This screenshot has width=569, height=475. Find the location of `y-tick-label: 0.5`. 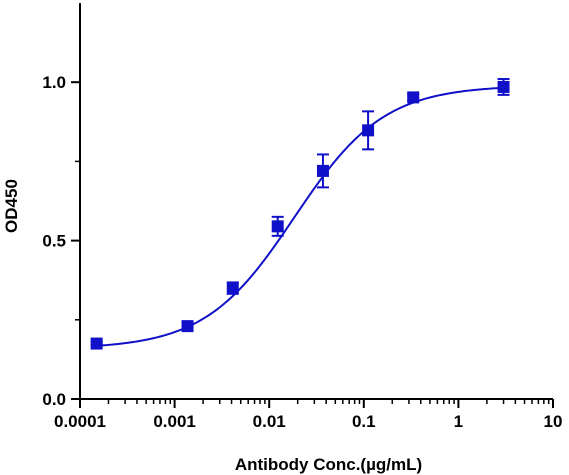

y-tick-label: 0.5 is located at coordinates (54, 241).